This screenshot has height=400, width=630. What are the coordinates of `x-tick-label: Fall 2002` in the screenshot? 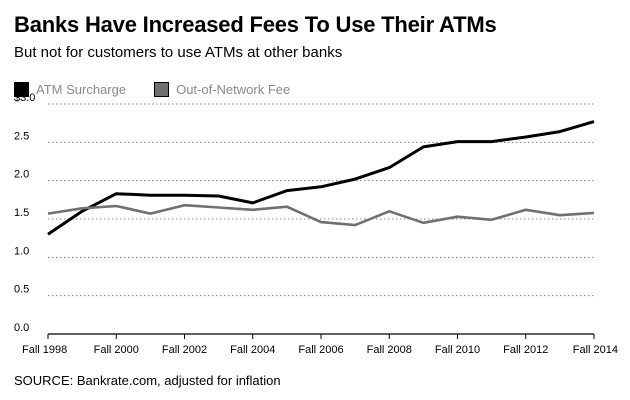 It's located at (184, 350).